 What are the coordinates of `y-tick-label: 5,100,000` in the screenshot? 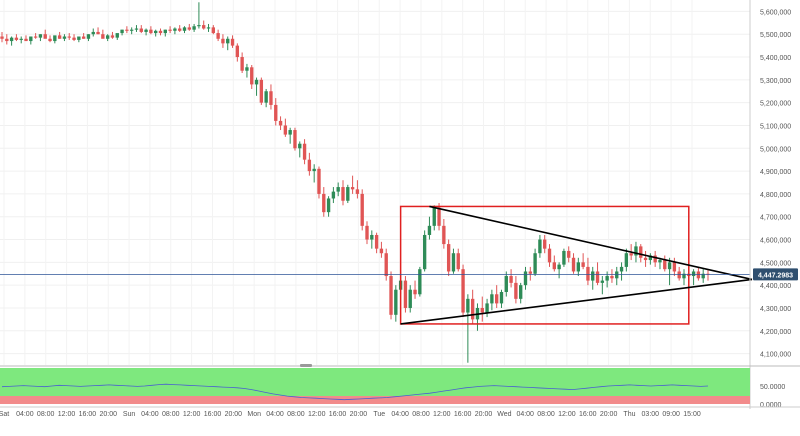 It's located at (775, 126).